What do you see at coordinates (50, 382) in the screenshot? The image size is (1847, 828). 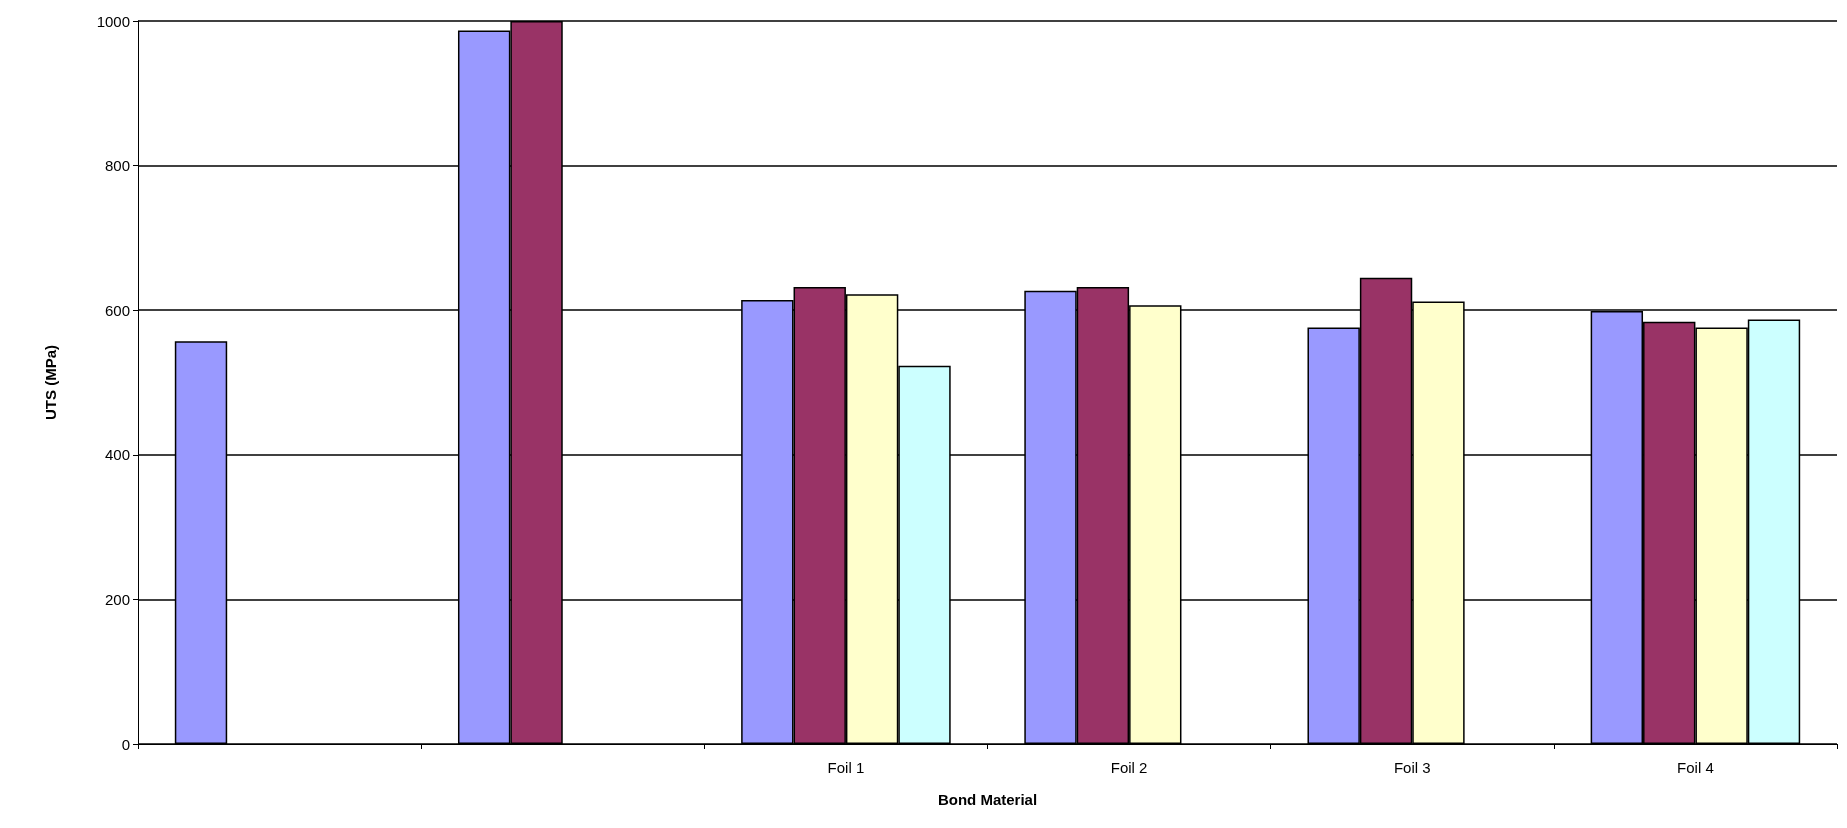 I see `y-axis-title: UTS (MPa)` at bounding box center [50, 382].